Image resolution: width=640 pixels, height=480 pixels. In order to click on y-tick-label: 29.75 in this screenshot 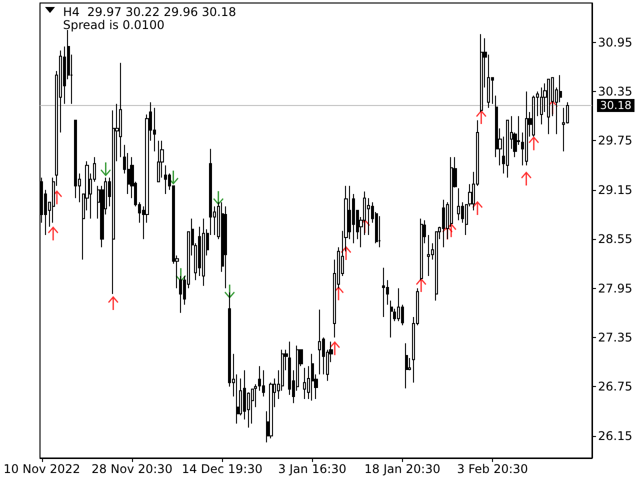, I will do `click(615, 141)`.